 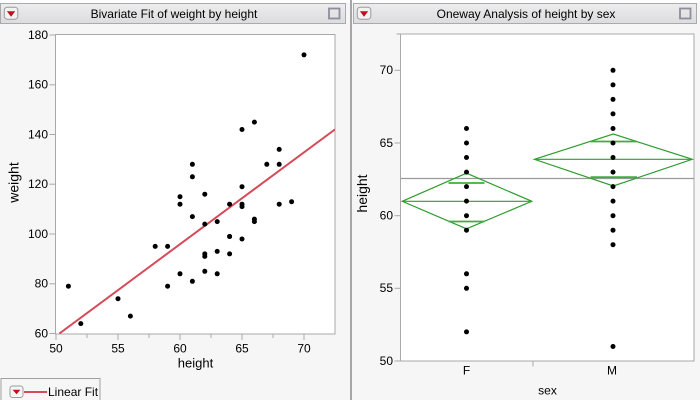 I want to click on svg-text: weight, so click(x=14, y=183).